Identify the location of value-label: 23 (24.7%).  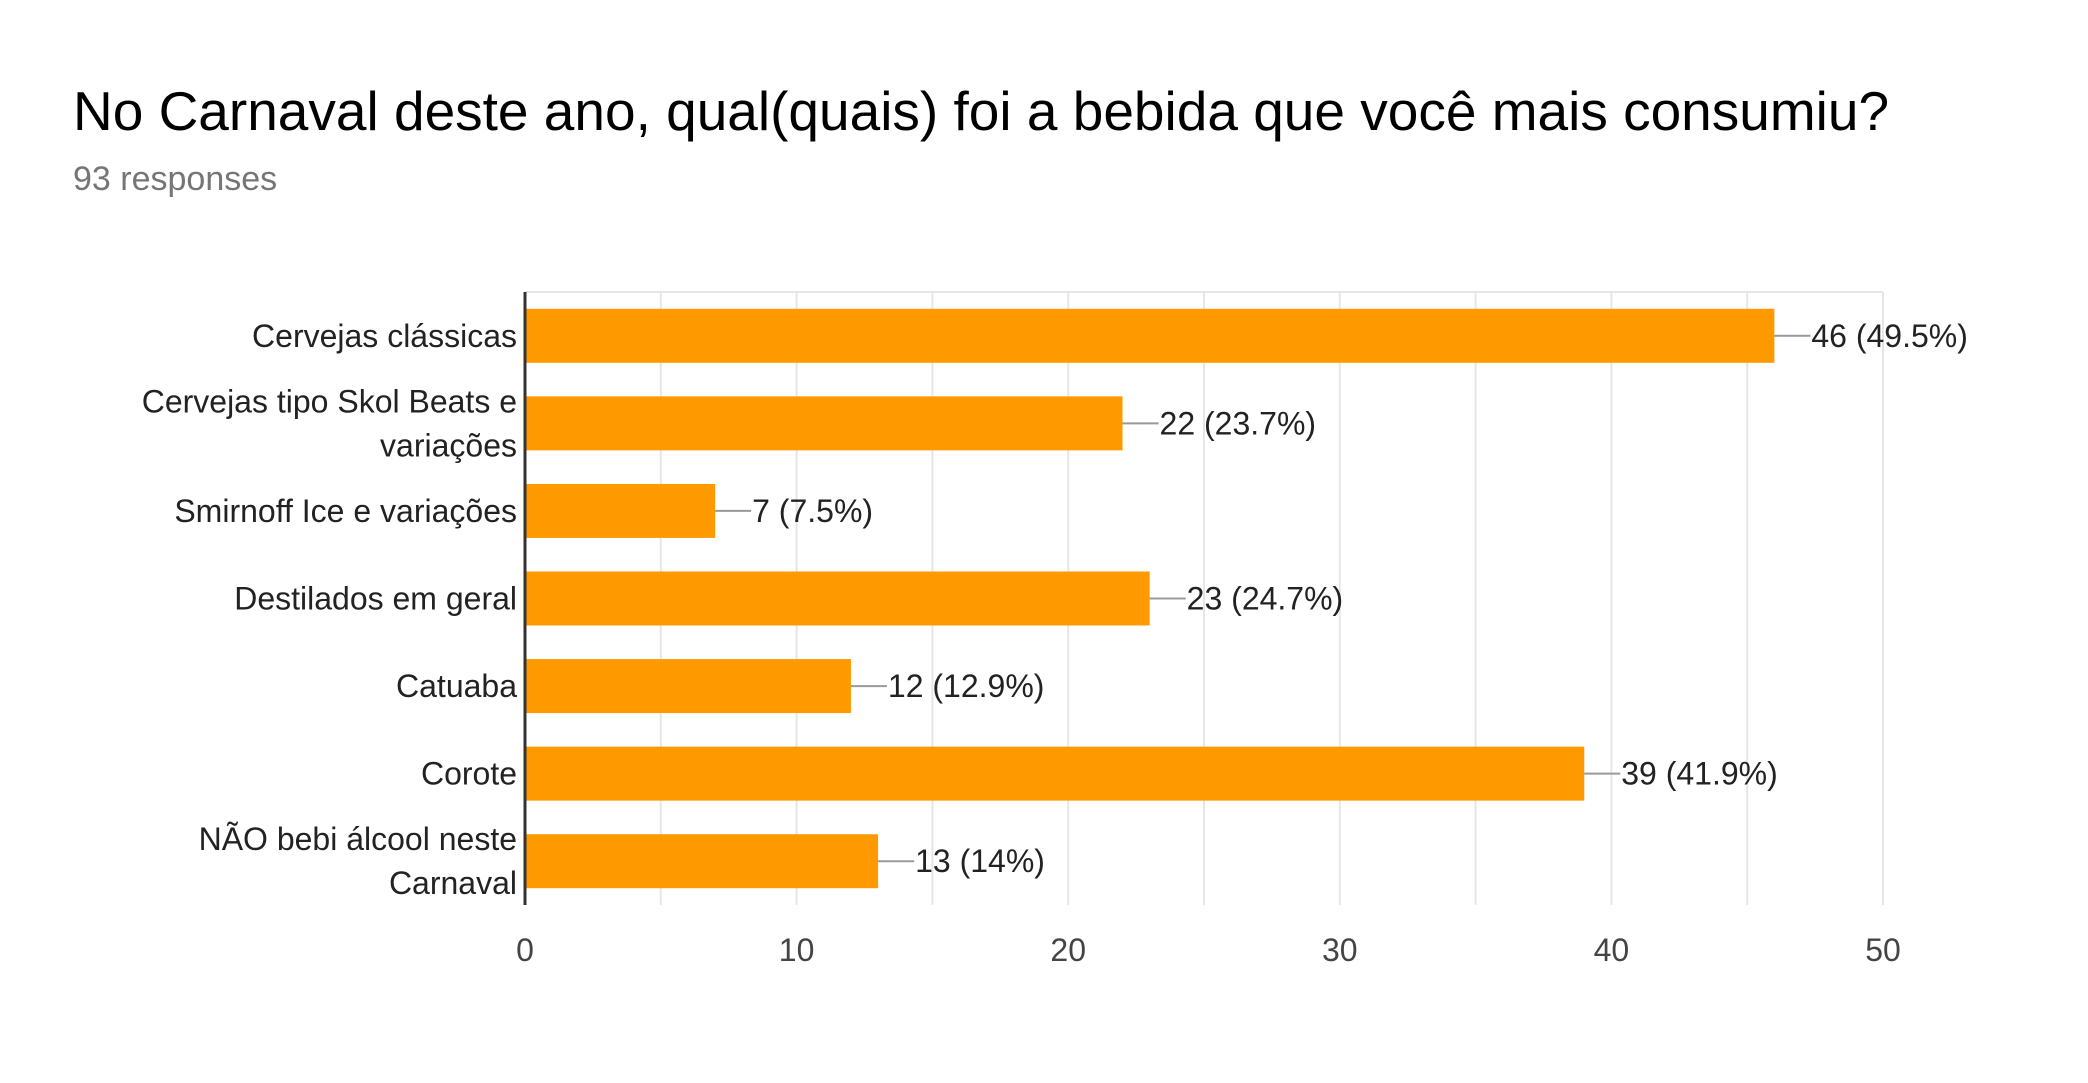
(1265, 599).